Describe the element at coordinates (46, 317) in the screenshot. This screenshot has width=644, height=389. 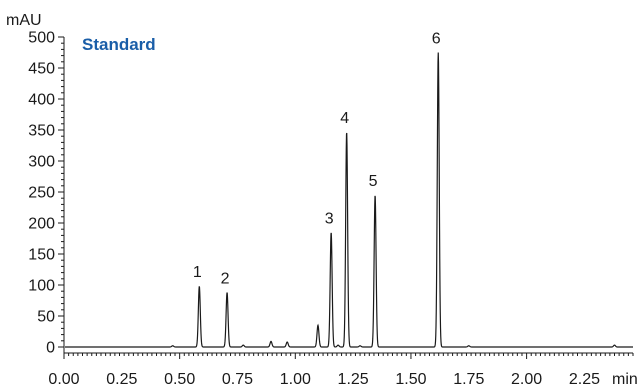
I see `y-tick-label: 50` at that location.